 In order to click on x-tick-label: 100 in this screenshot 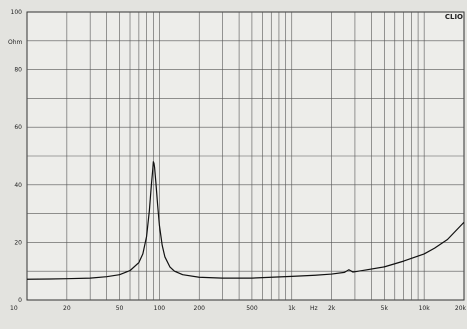, I will do `click(160, 308)`.